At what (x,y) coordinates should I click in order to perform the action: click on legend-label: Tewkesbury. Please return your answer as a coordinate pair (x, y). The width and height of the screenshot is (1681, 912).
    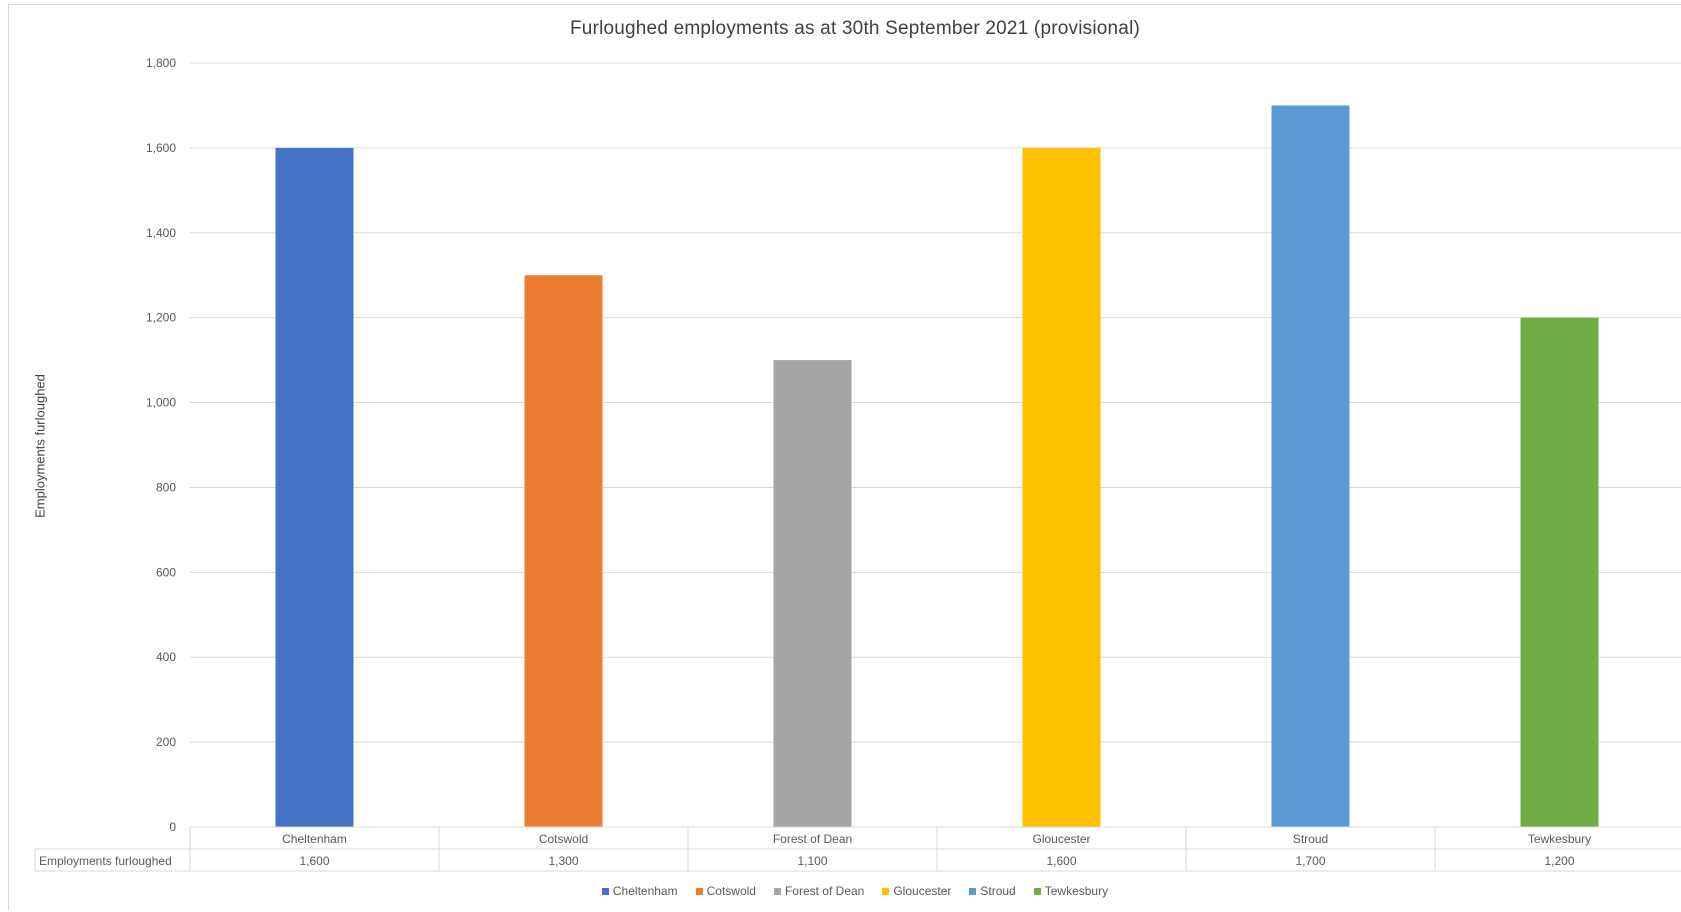
    Looking at the image, I should click on (1076, 891).